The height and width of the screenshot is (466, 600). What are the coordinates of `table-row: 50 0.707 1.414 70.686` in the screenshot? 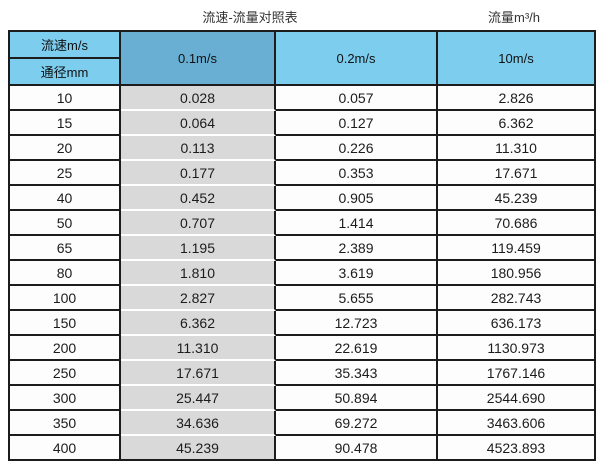 It's located at (303, 223).